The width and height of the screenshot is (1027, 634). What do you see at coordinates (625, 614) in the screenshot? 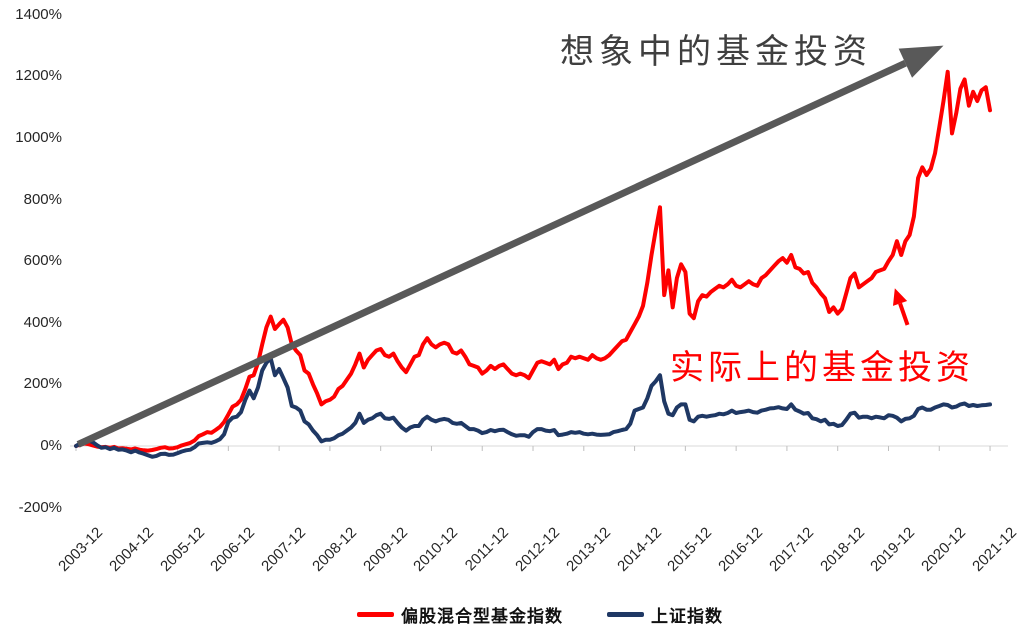
I see `legend-swatch-sse-index` at bounding box center [625, 614].